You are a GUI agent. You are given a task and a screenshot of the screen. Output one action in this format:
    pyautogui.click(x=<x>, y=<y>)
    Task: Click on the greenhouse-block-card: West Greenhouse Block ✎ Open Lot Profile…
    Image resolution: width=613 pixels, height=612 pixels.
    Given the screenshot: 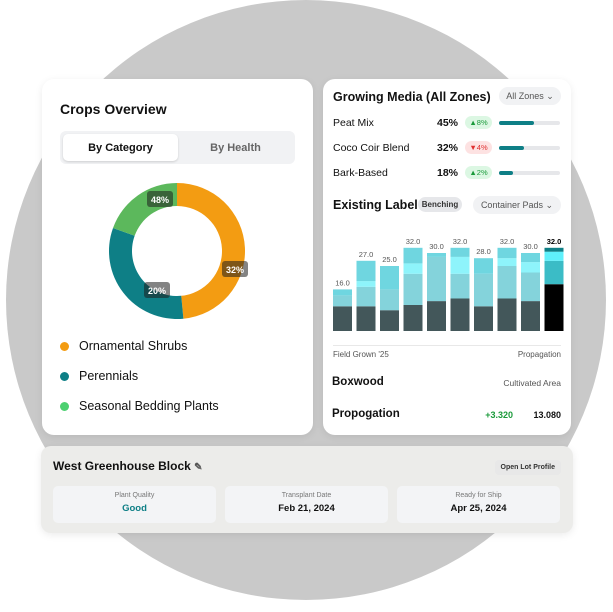 What is the action you would take?
    pyautogui.click(x=307, y=489)
    